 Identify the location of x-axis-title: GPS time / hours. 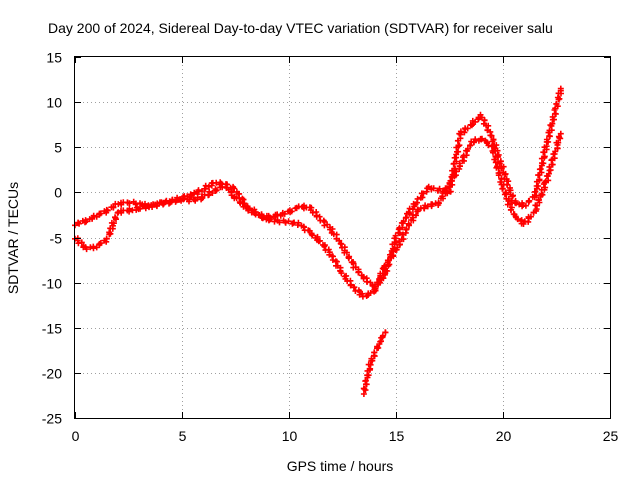
(340, 466).